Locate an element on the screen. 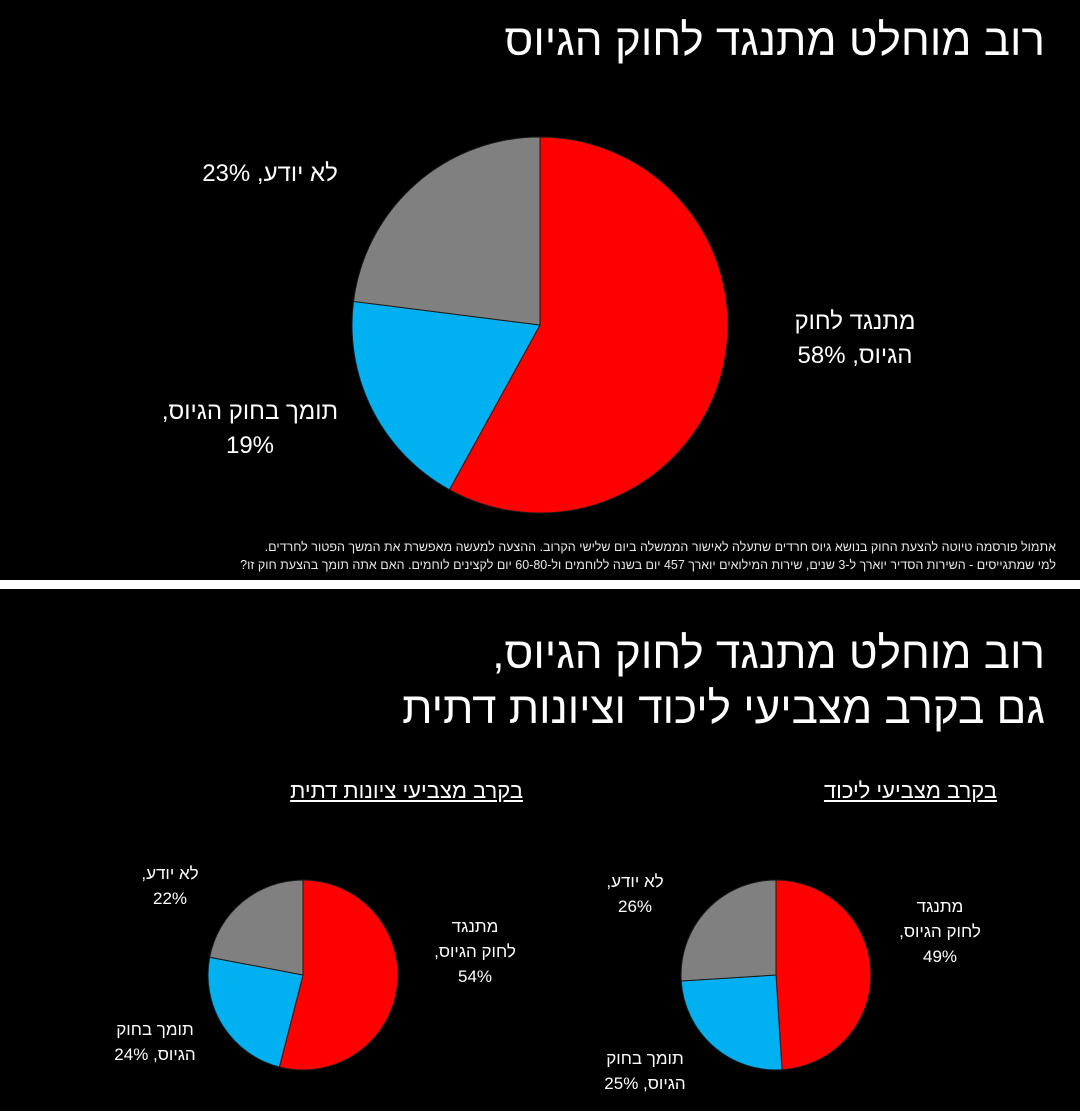  label-oppose-line2: הגיוס, 58% is located at coordinates (855, 355).